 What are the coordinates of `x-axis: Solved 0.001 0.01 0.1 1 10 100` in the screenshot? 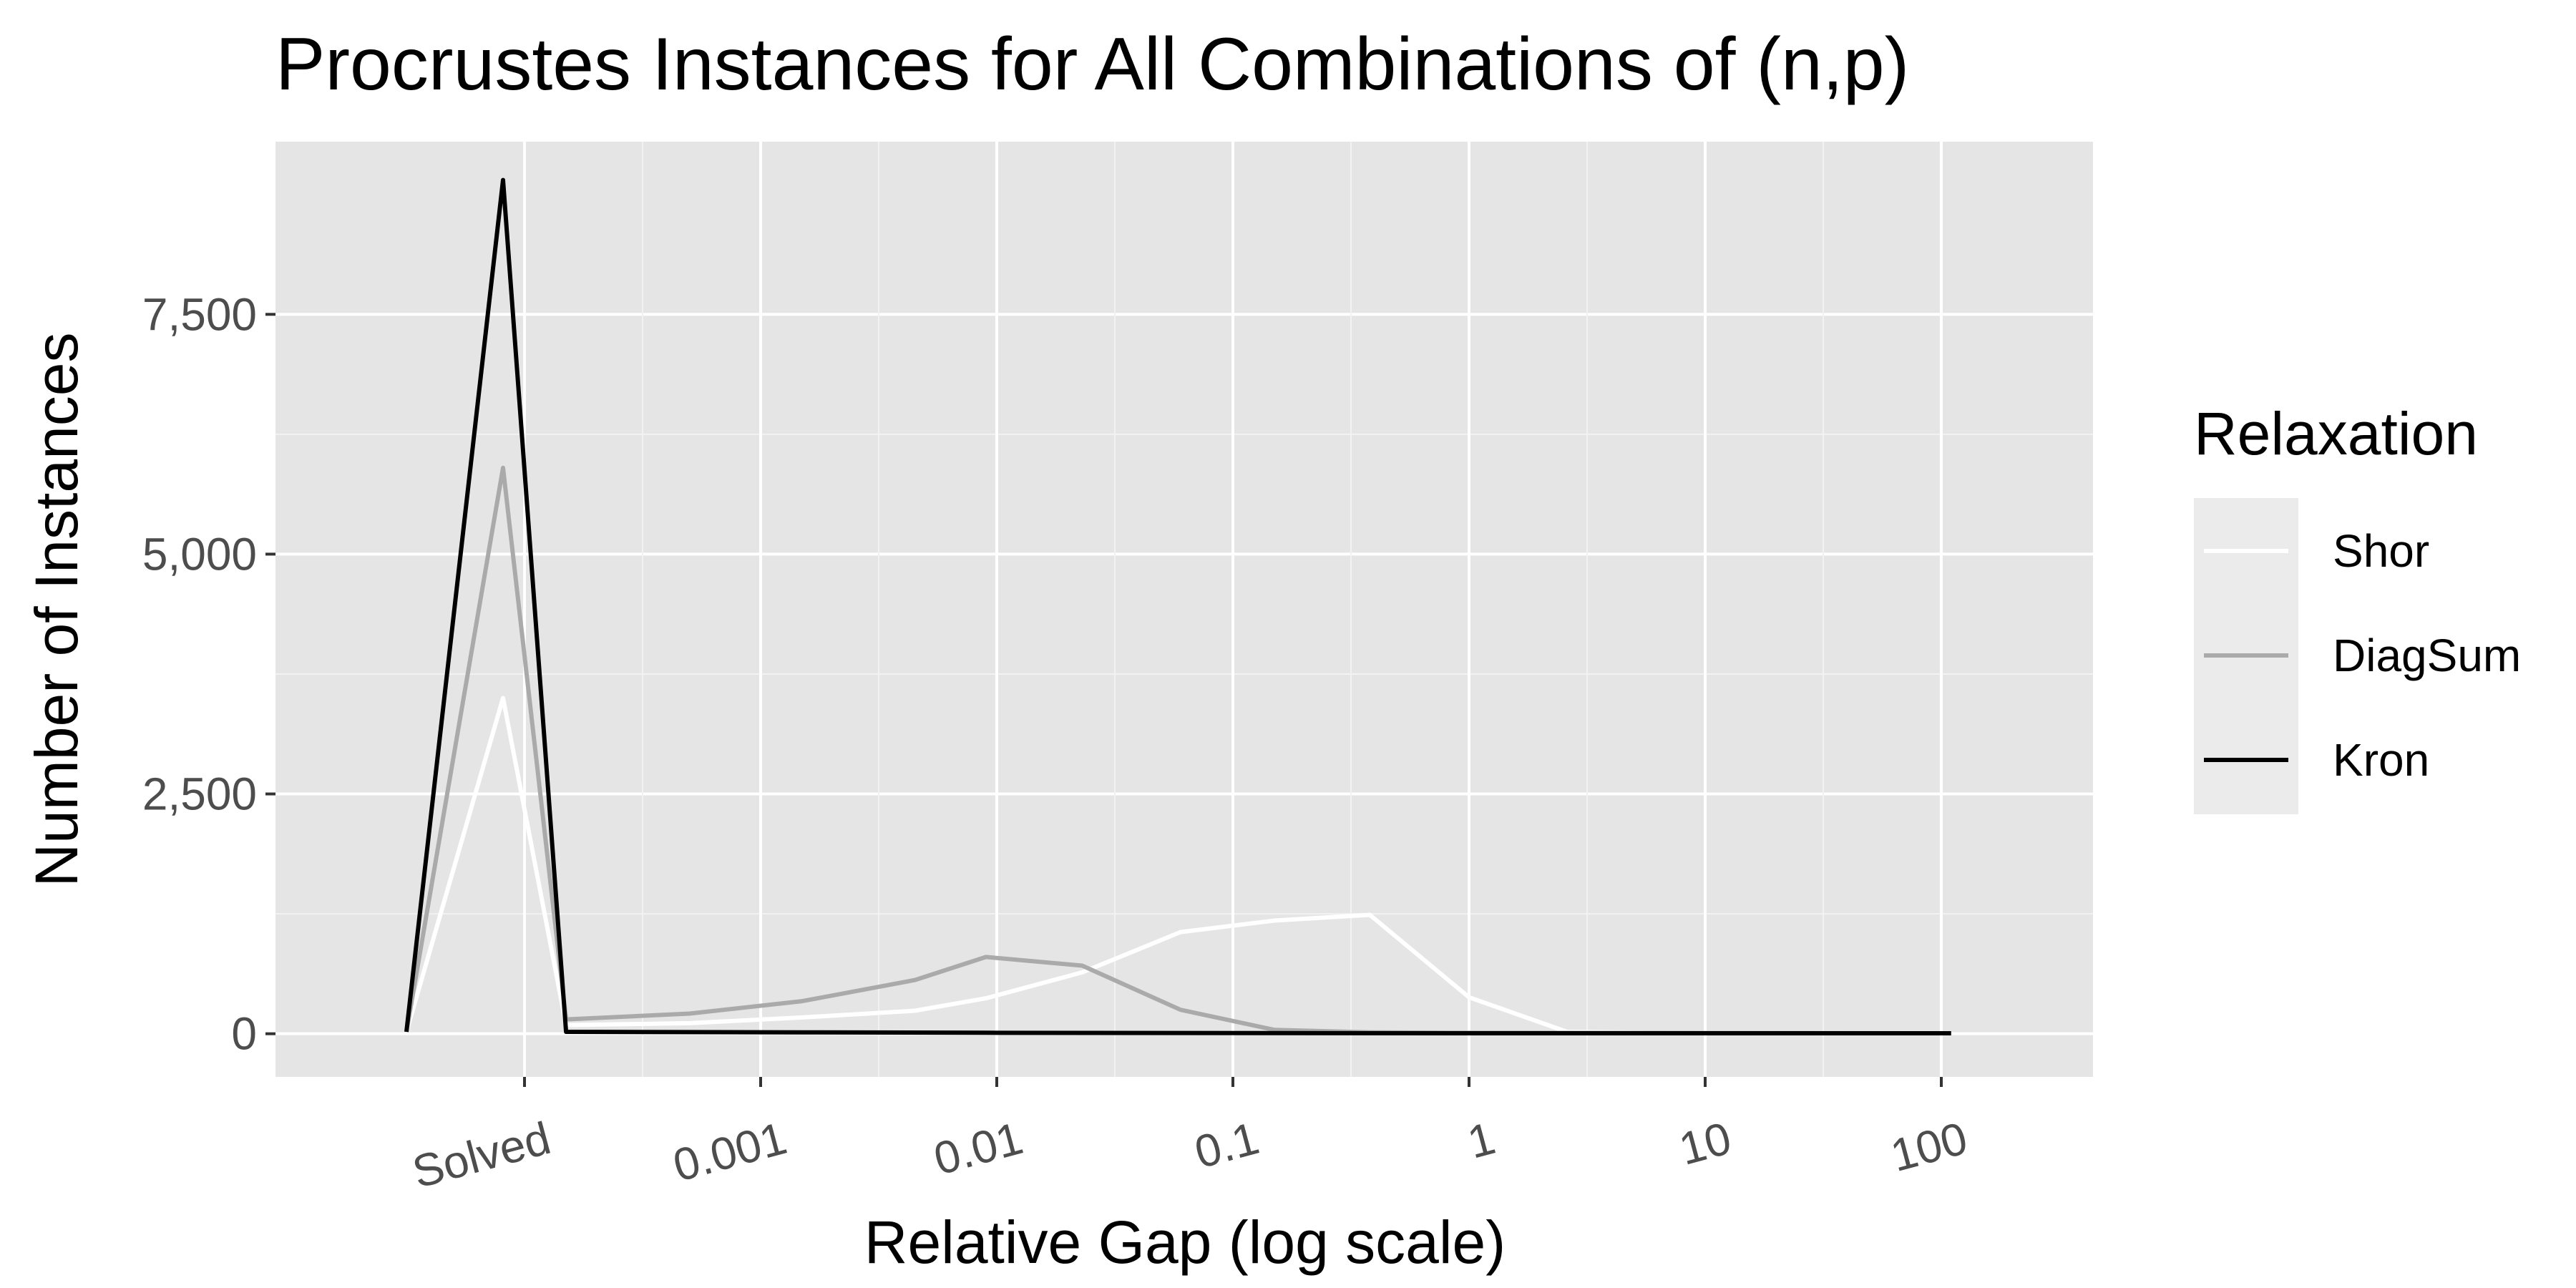 It's located at (1190, 1137).